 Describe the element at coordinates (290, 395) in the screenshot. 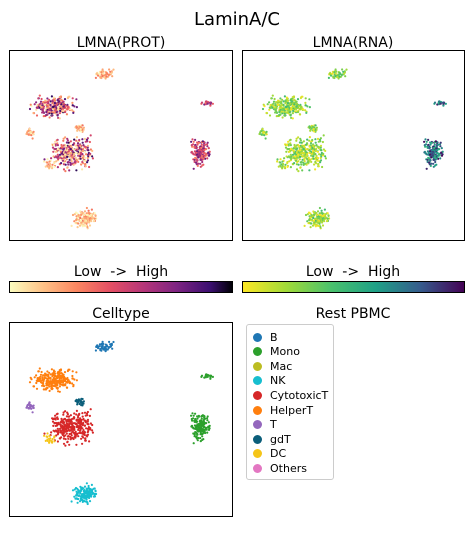

I see `legend-item: CytotoxicT` at that location.